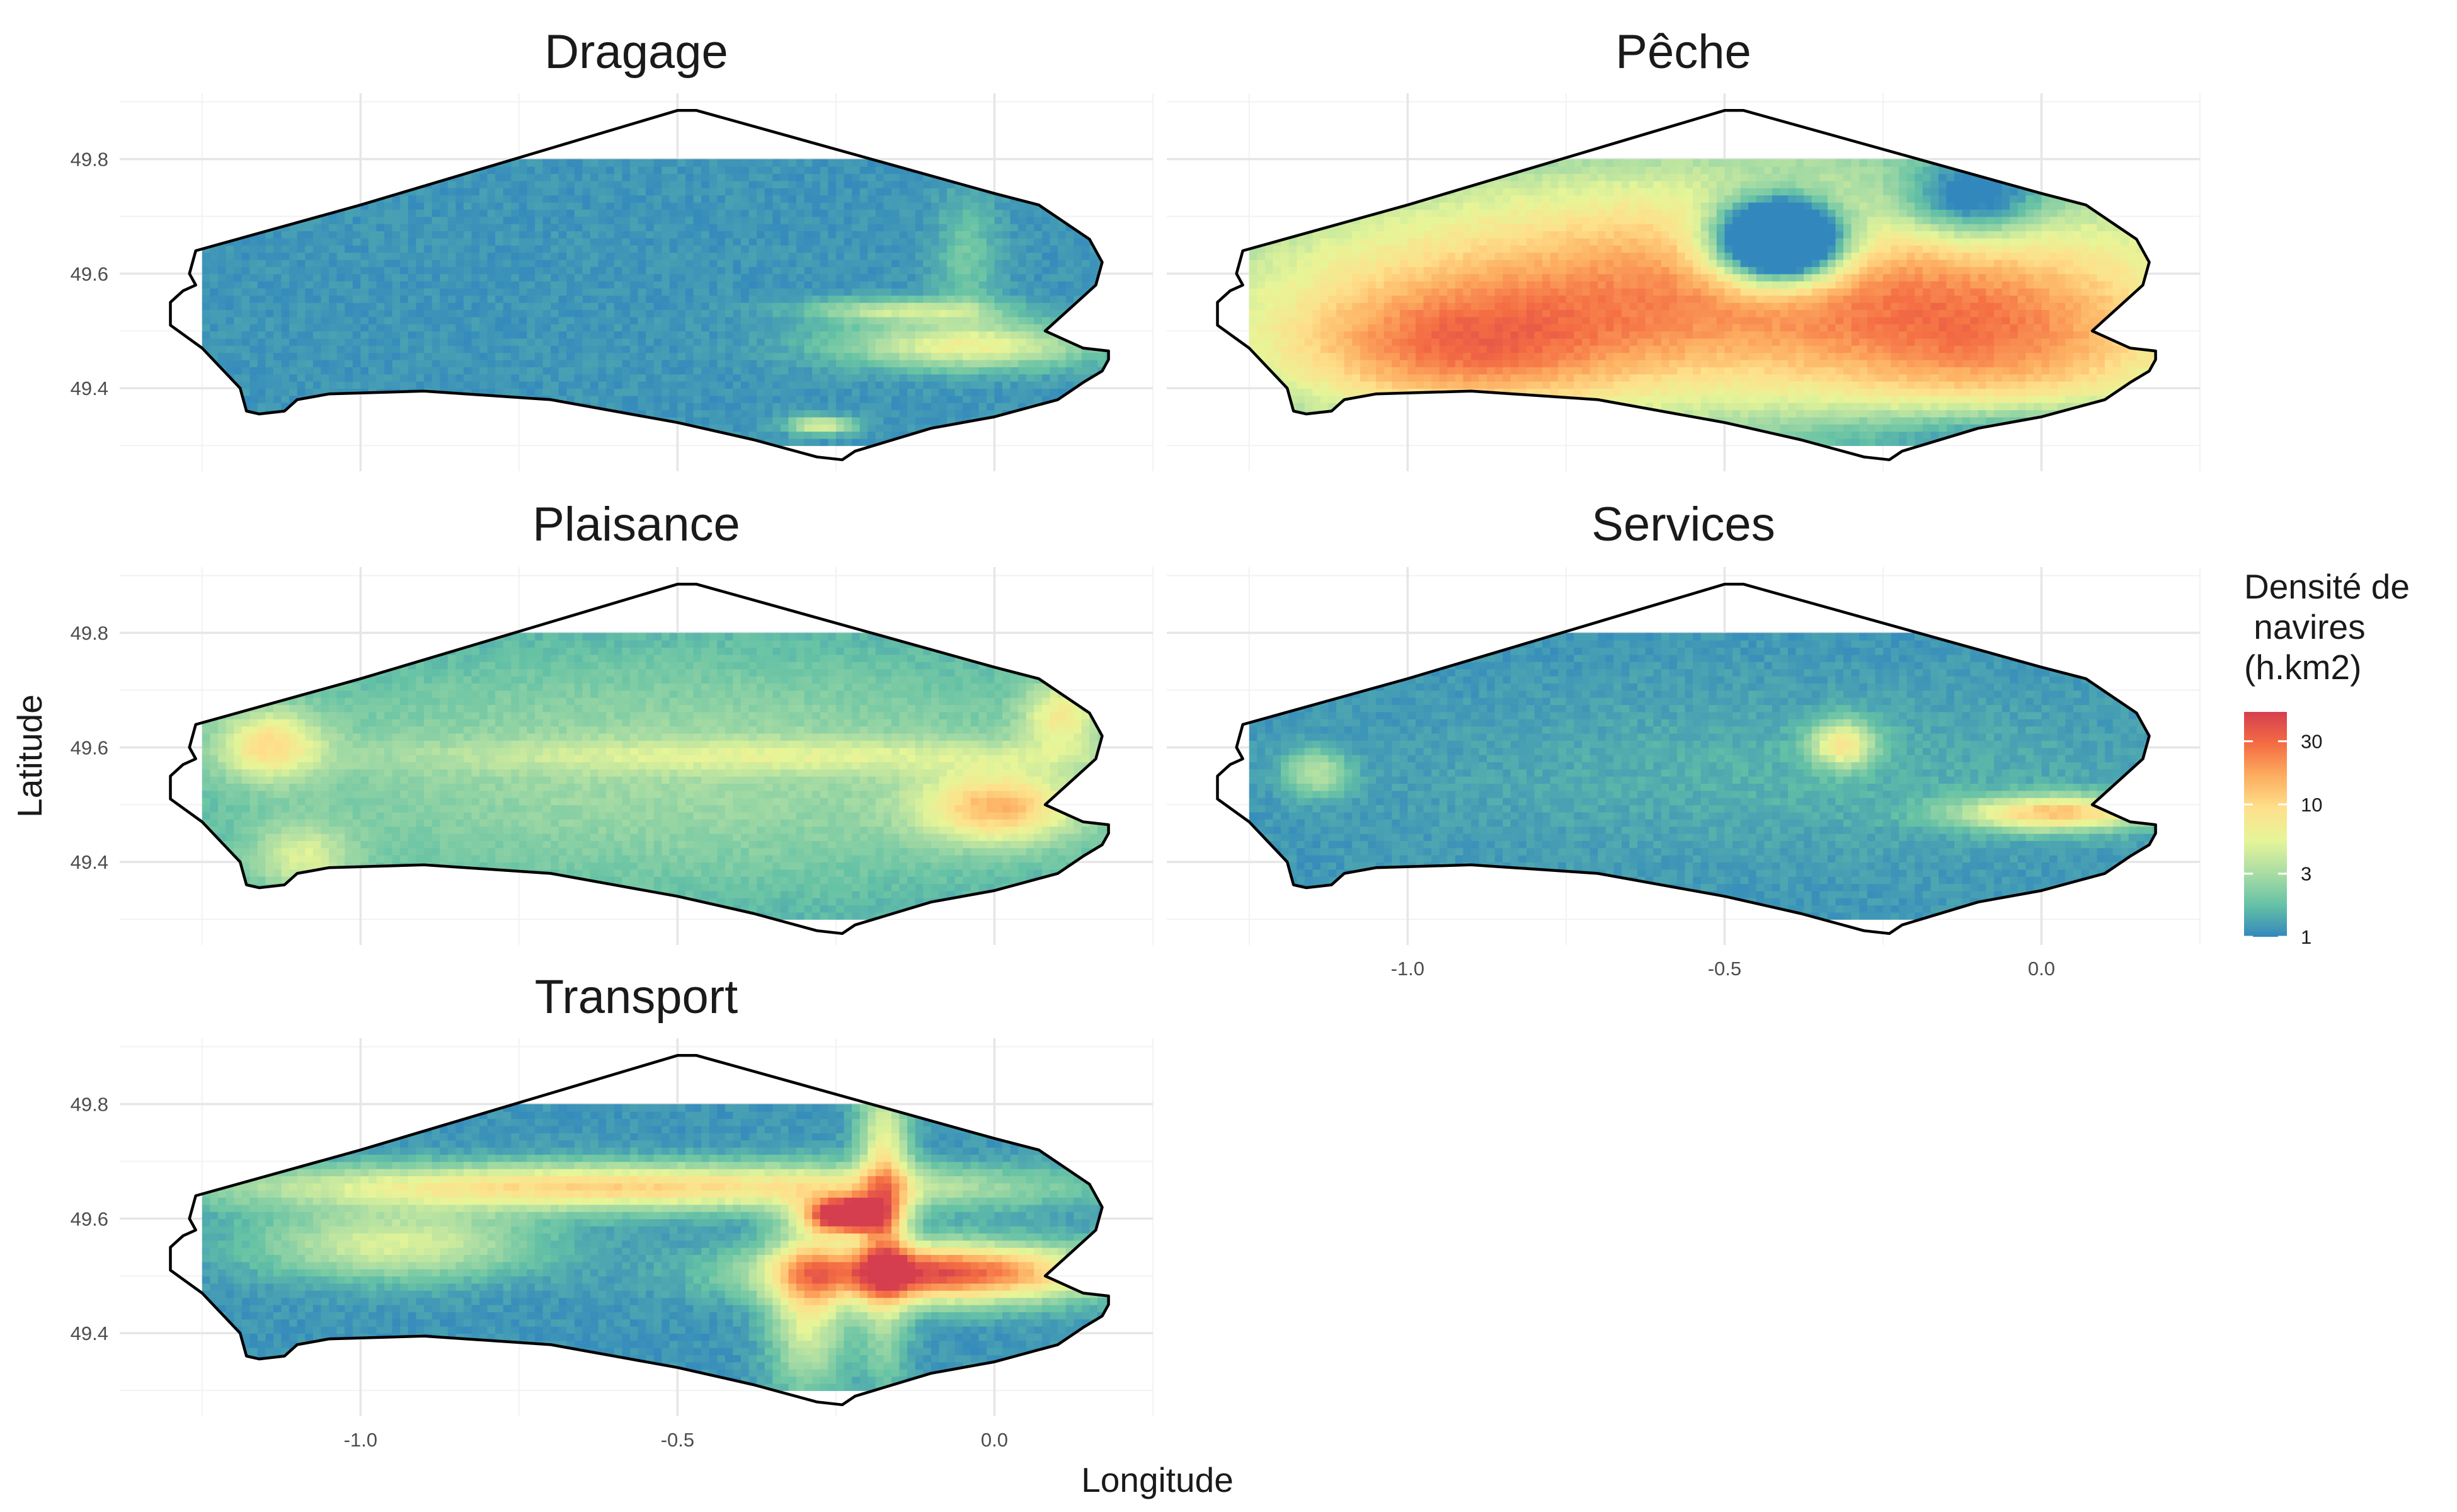  Describe the element at coordinates (1157, 1479) in the screenshot. I see `x-axis-title: Longitude` at that location.